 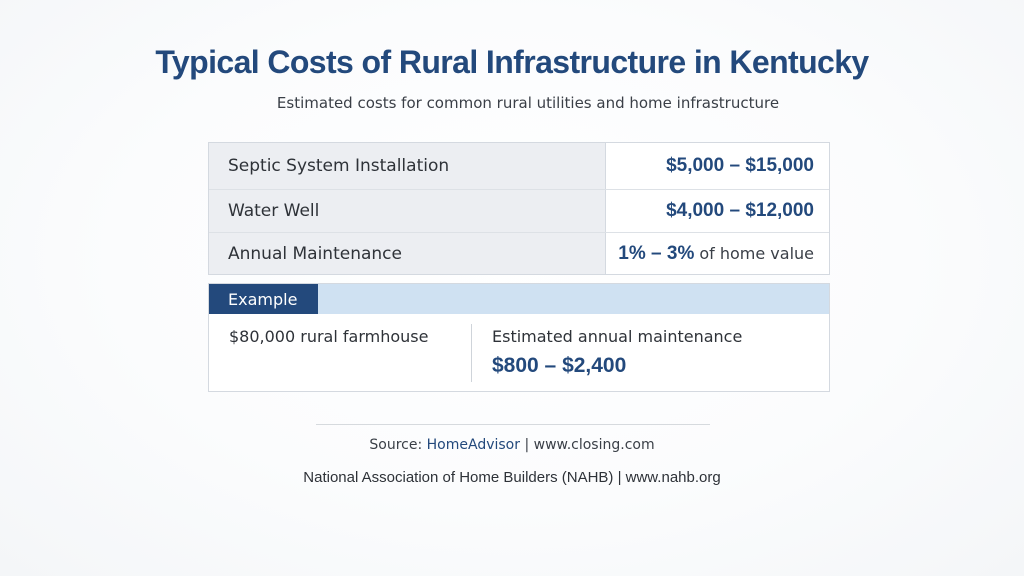 What do you see at coordinates (617, 336) in the screenshot?
I see `example-estimate-label: Estimated annual maintenance` at bounding box center [617, 336].